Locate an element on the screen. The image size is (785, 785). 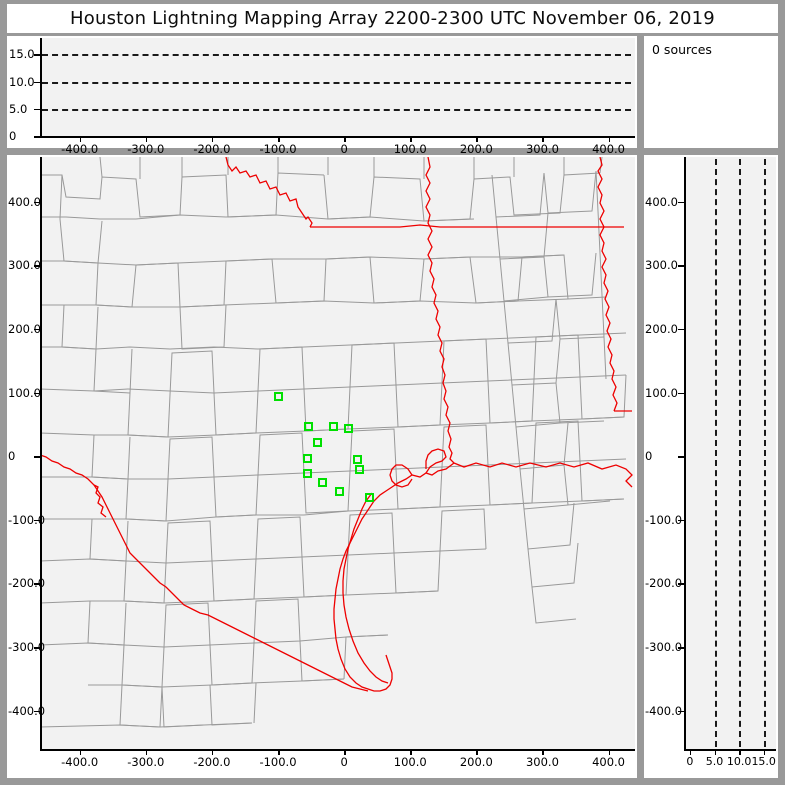
height-profile-x-axis is located at coordinates (730, 750).